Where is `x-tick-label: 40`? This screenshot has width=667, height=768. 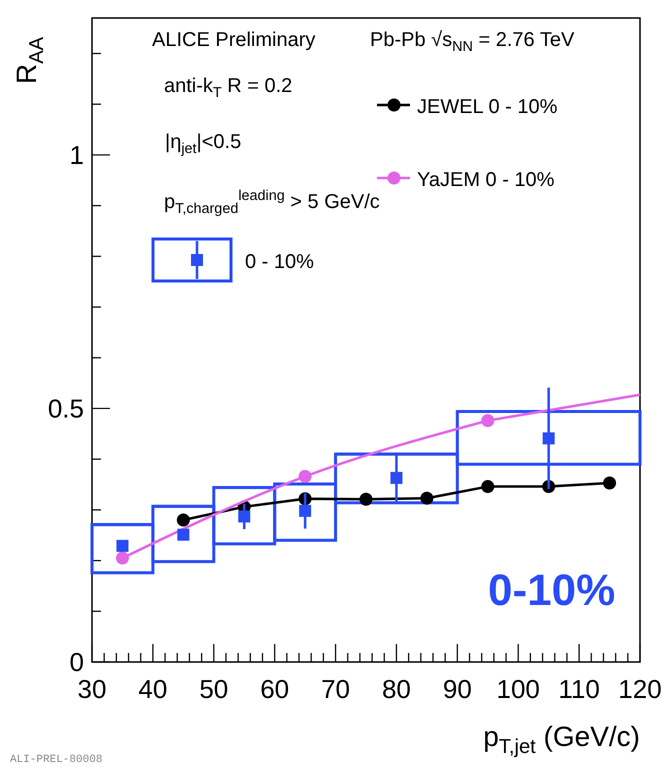 x-tick-label: 40 is located at coordinates (153, 689).